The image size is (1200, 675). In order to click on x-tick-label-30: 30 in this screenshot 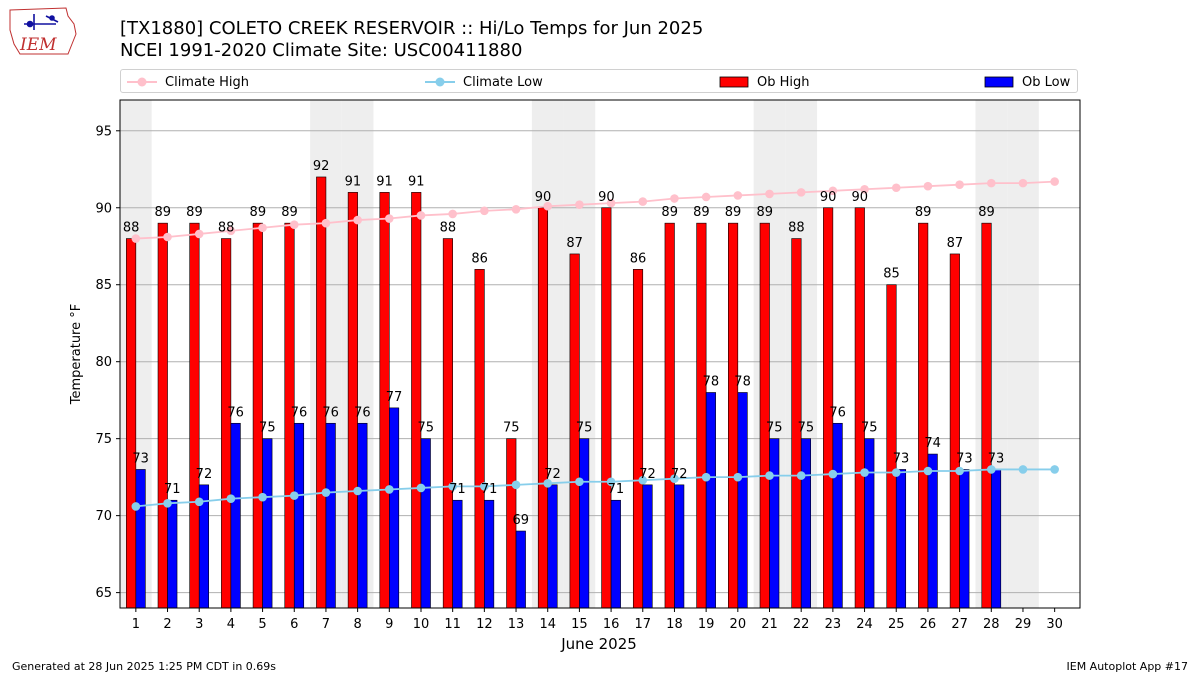, I will do `click(1054, 624)`.